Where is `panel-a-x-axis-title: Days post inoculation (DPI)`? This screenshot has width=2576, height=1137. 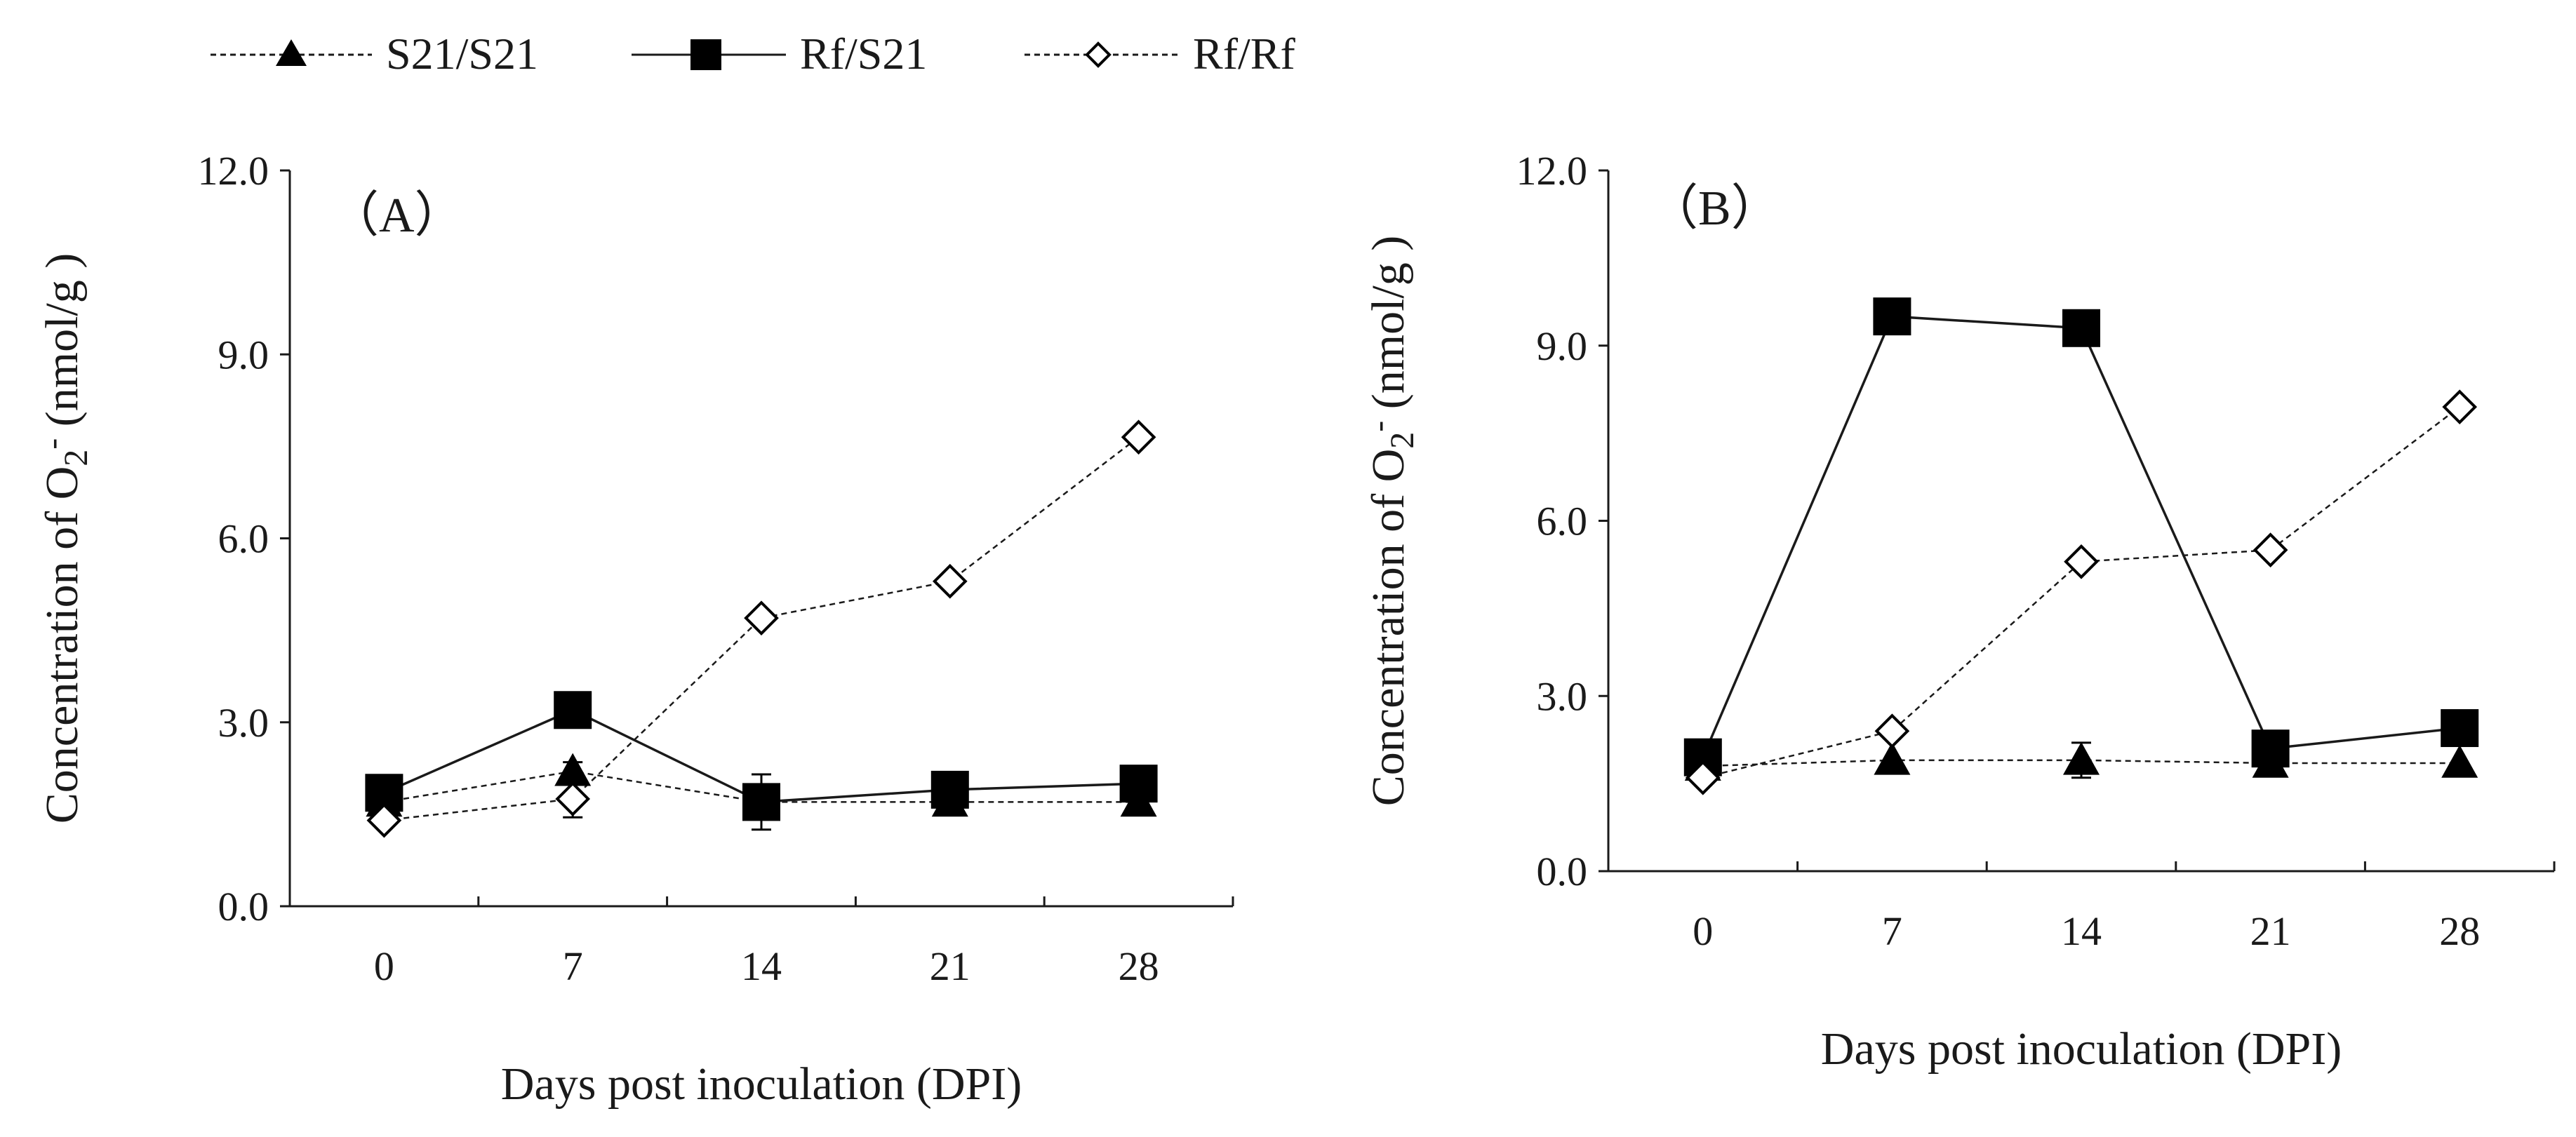
panel-a-x-axis-title: Days post inoculation (DPI) is located at coordinates (762, 1084).